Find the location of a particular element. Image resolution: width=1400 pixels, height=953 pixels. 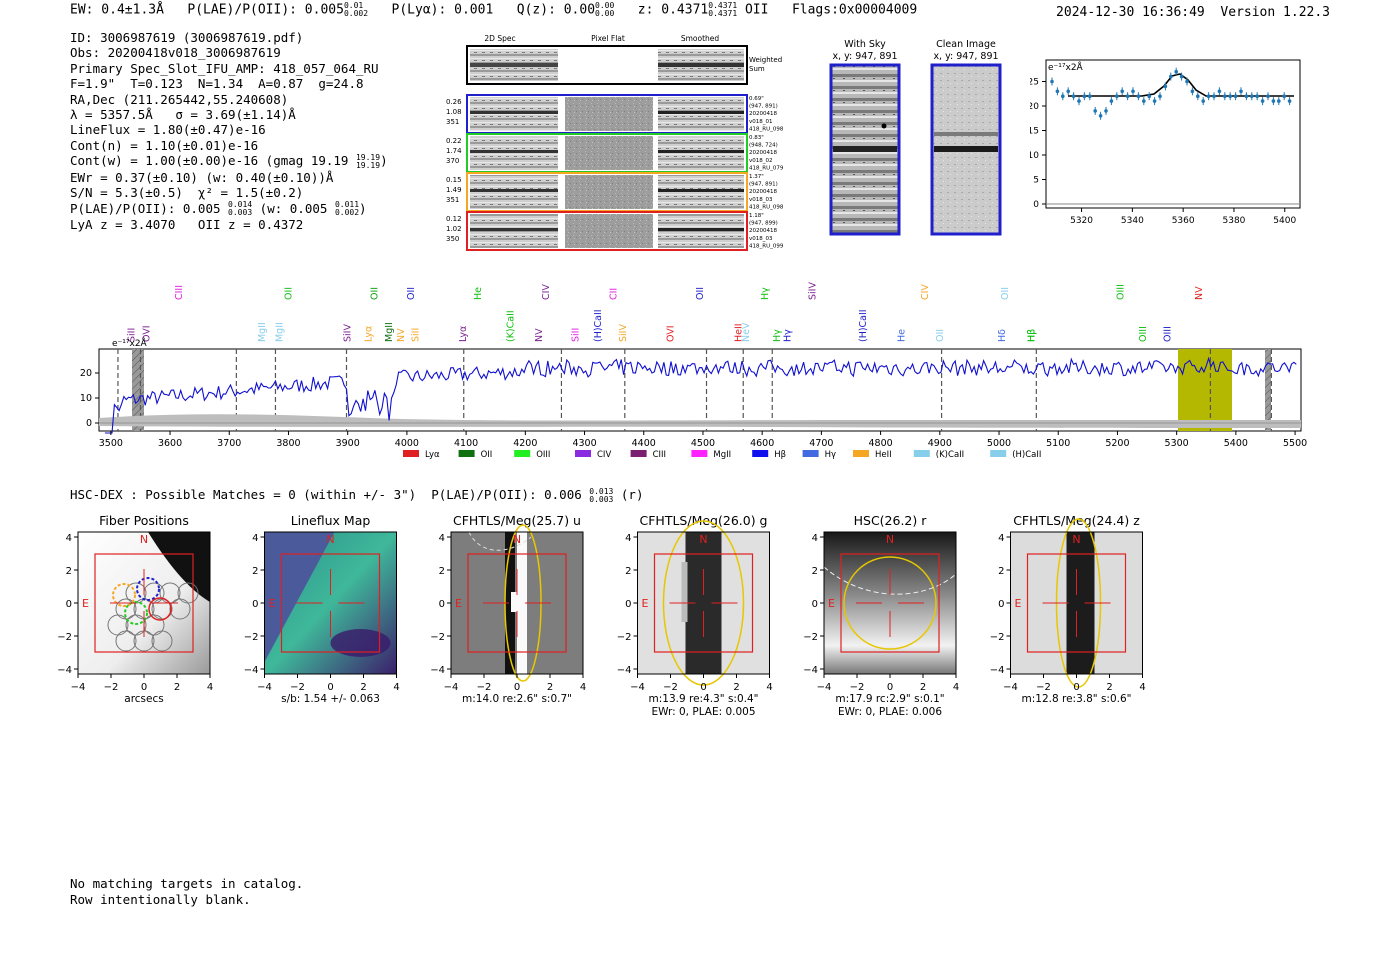

zoom-ytick-label: 10 is located at coordinates (1034, 156).